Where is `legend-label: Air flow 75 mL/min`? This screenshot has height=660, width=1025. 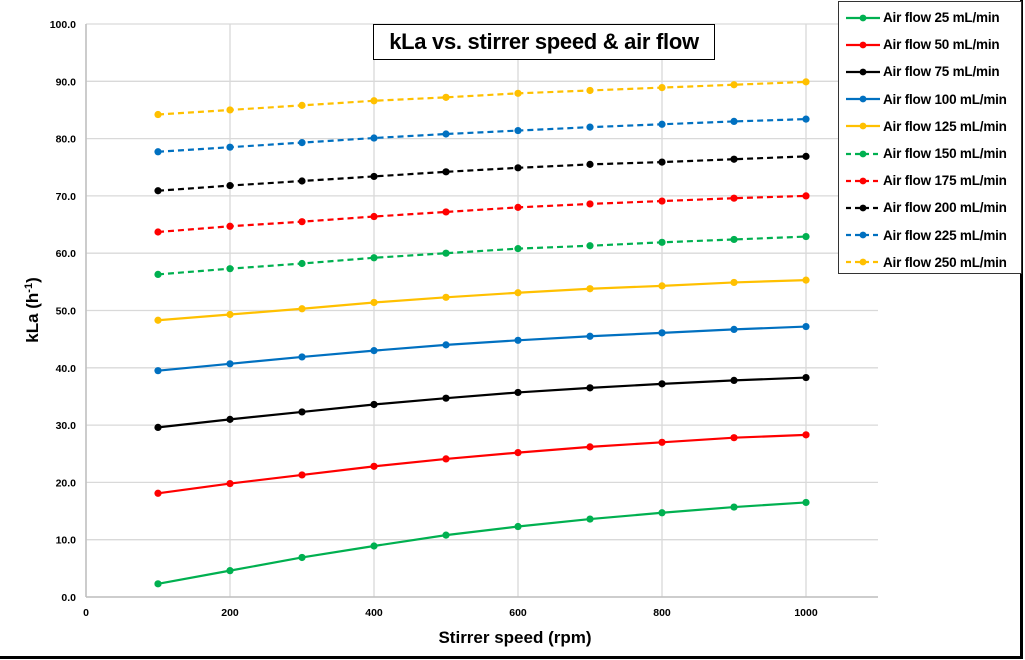
legend-label: Air flow 75 mL/min is located at coordinates (941, 72).